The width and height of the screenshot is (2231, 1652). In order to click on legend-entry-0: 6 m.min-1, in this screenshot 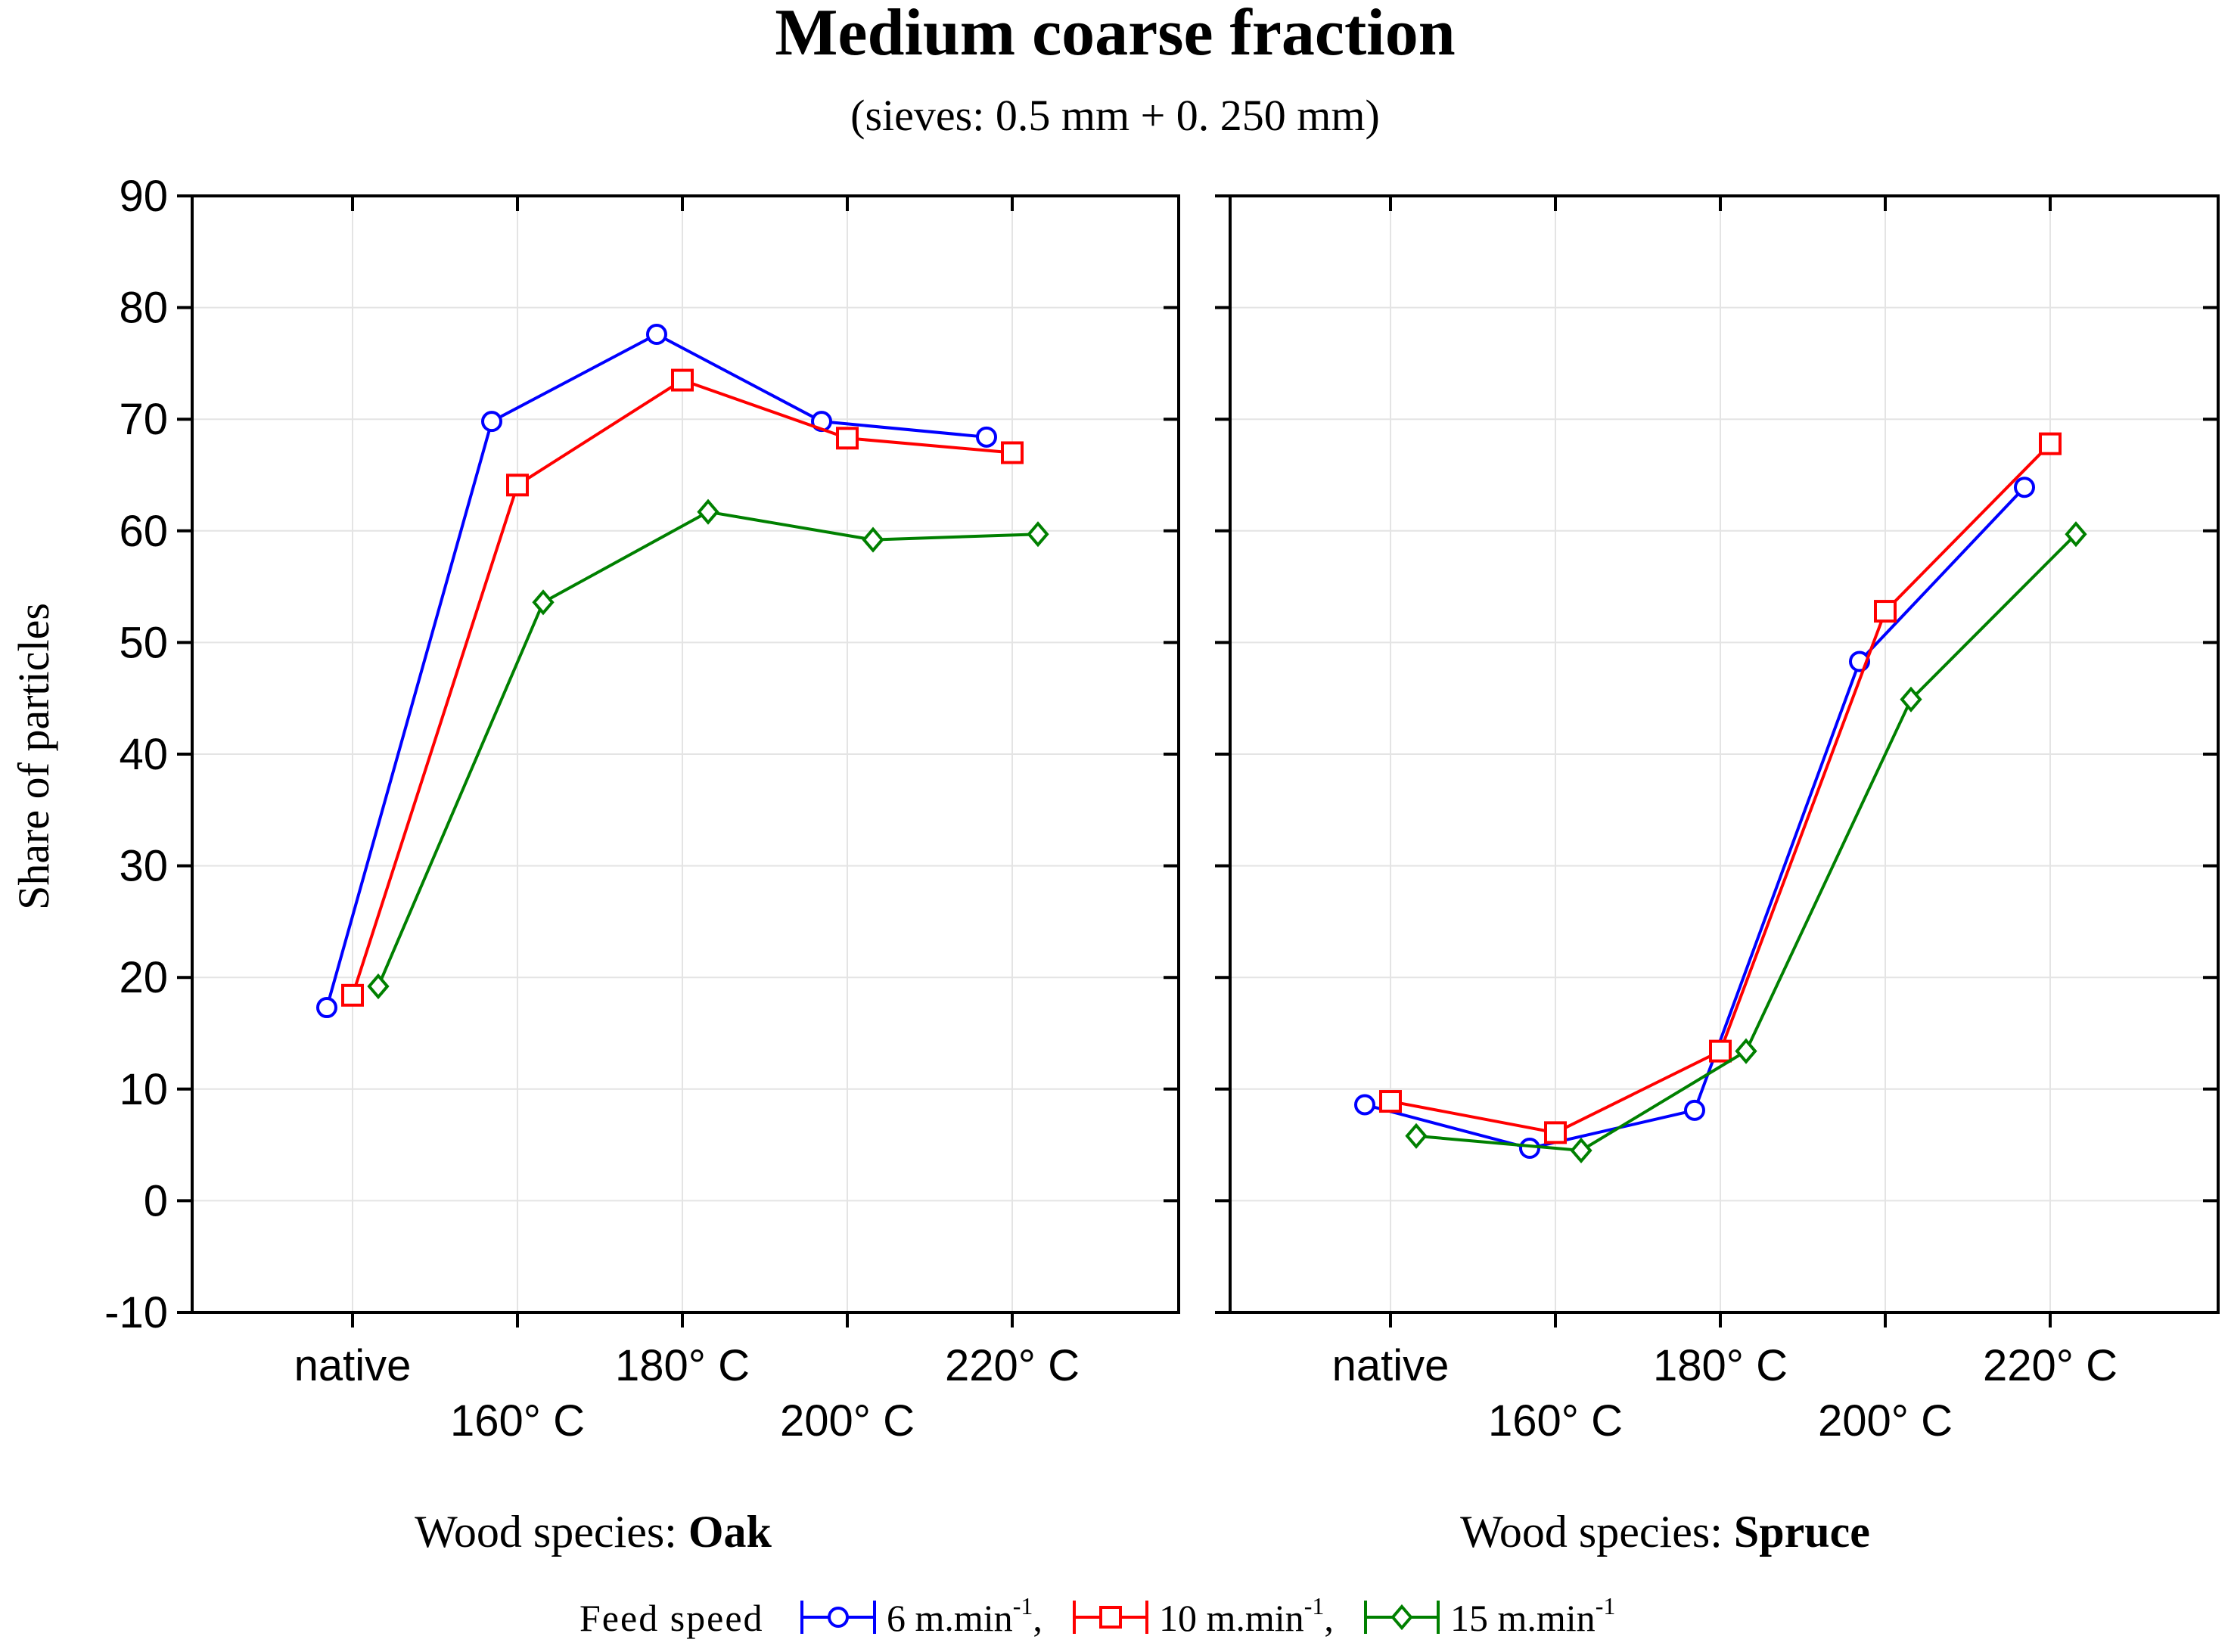, I will do `click(921, 1615)`.